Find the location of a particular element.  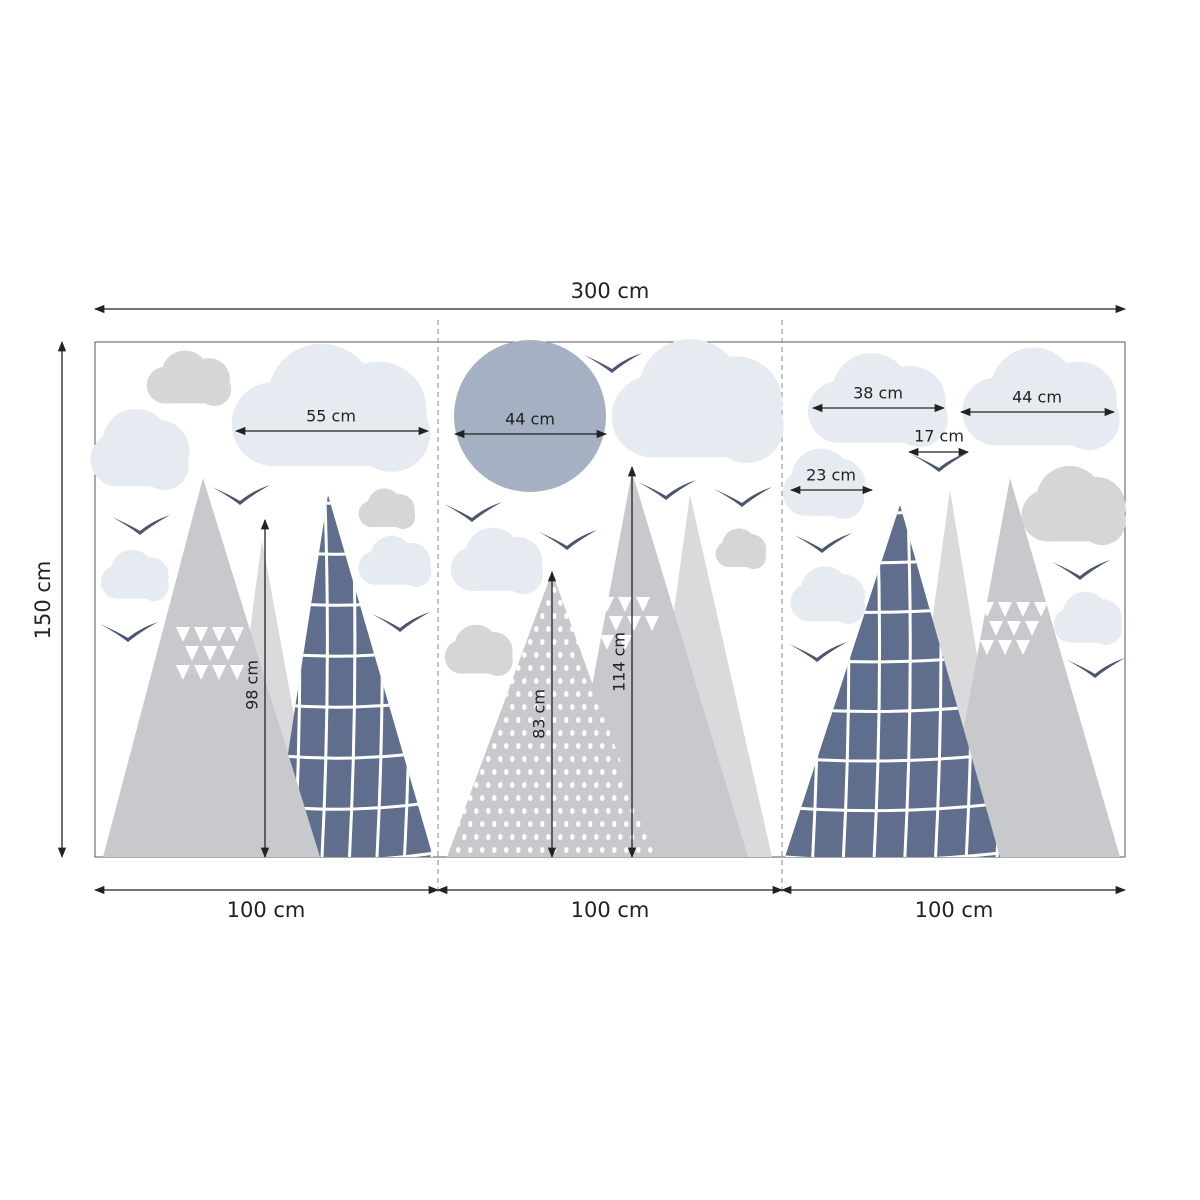

overall-height: 150 cm is located at coordinates (43, 600).